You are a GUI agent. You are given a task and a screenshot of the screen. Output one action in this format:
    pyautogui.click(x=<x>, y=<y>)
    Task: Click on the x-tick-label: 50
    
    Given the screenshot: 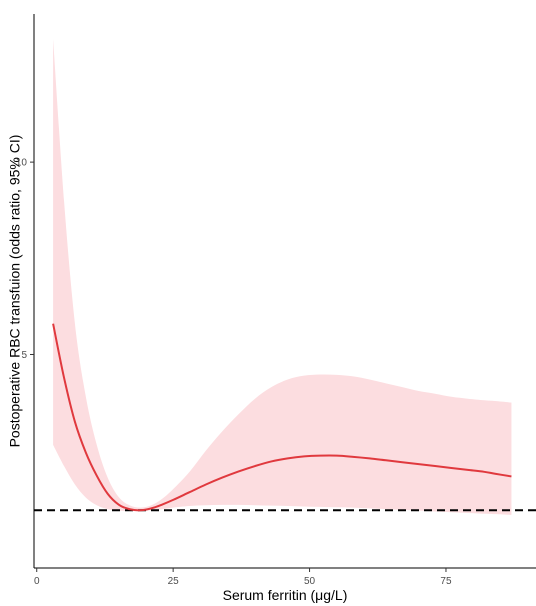 What is the action you would take?
    pyautogui.click(x=310, y=581)
    